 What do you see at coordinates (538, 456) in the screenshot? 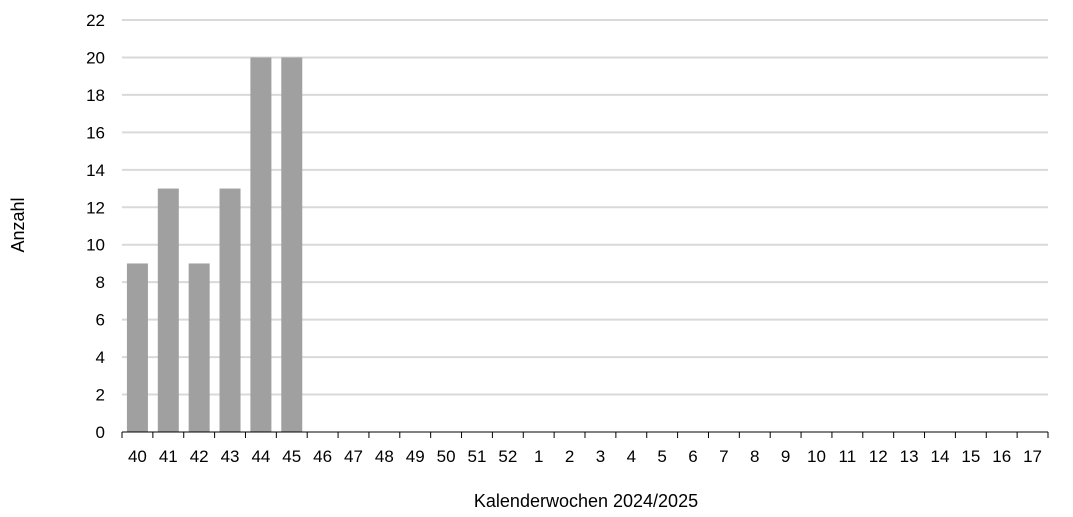
I see `x-tick-label: 1` at bounding box center [538, 456].